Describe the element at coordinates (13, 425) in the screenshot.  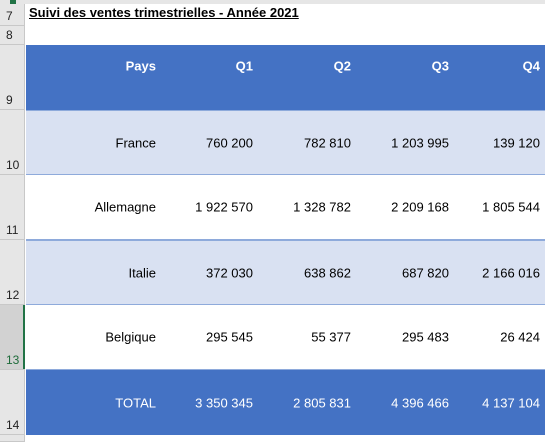
I see `row-number: 14` at that location.